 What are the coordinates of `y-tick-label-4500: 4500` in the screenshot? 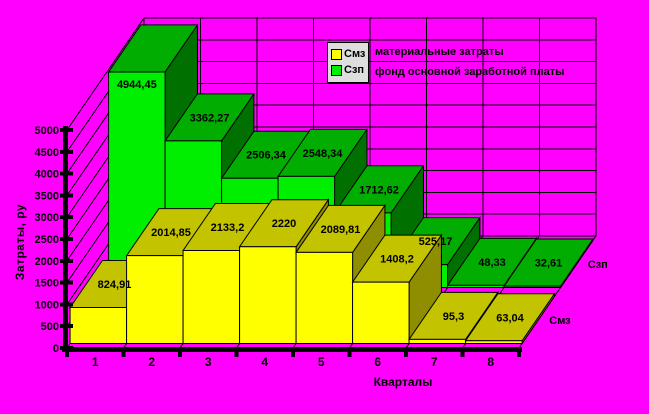 It's located at (47, 153).